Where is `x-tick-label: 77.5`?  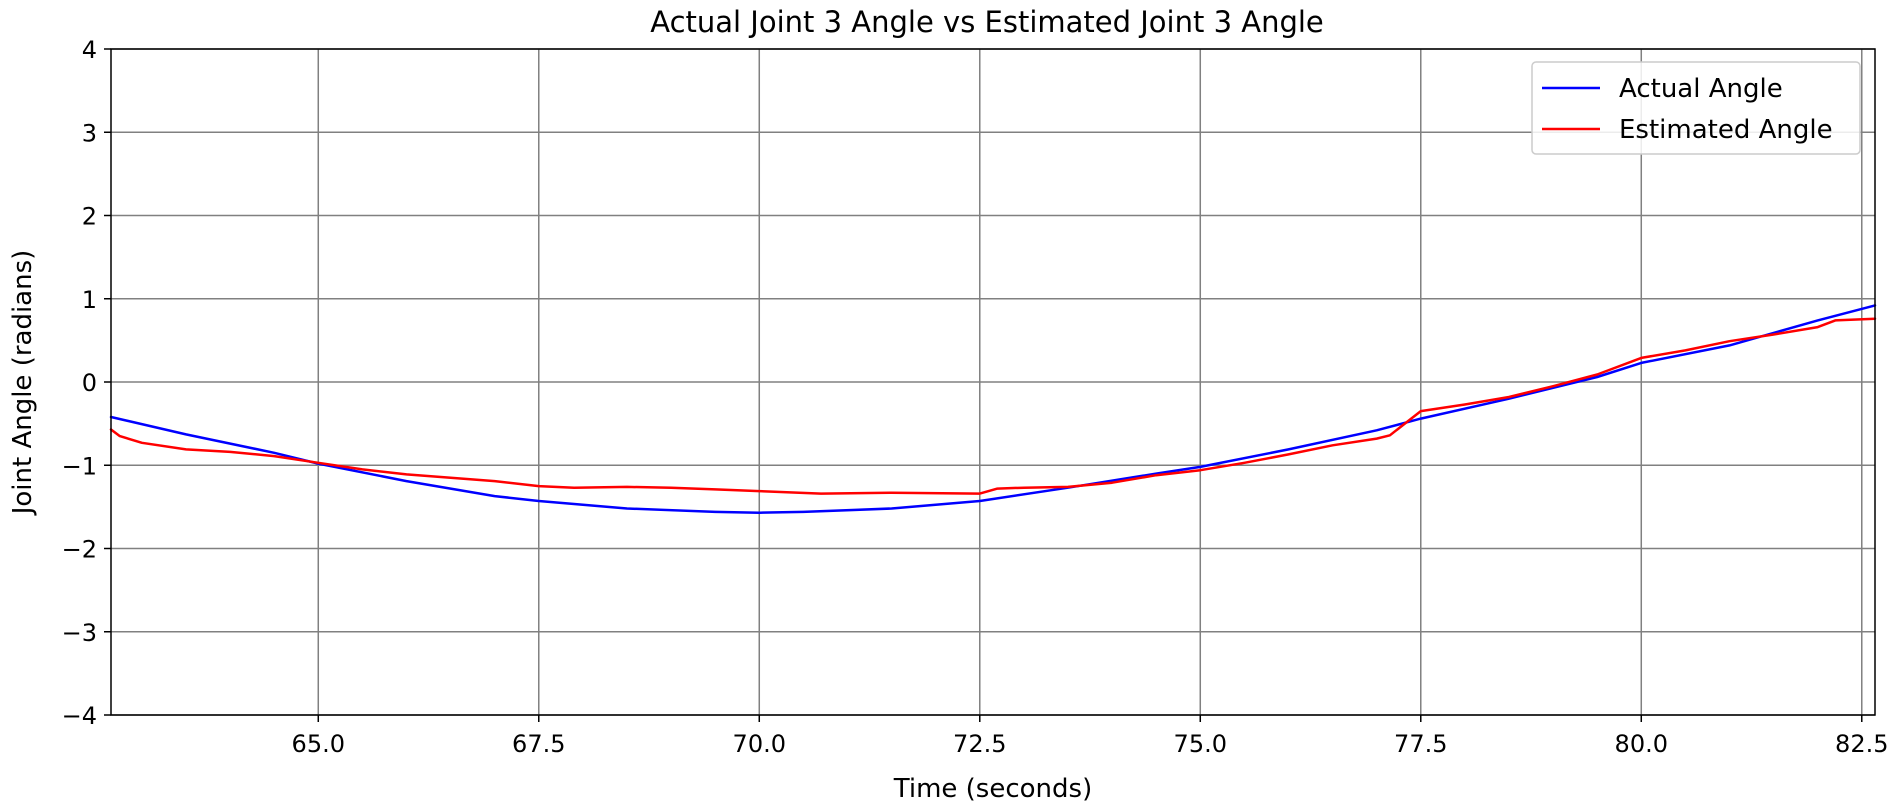 x-tick-label: 77.5 is located at coordinates (1420, 744).